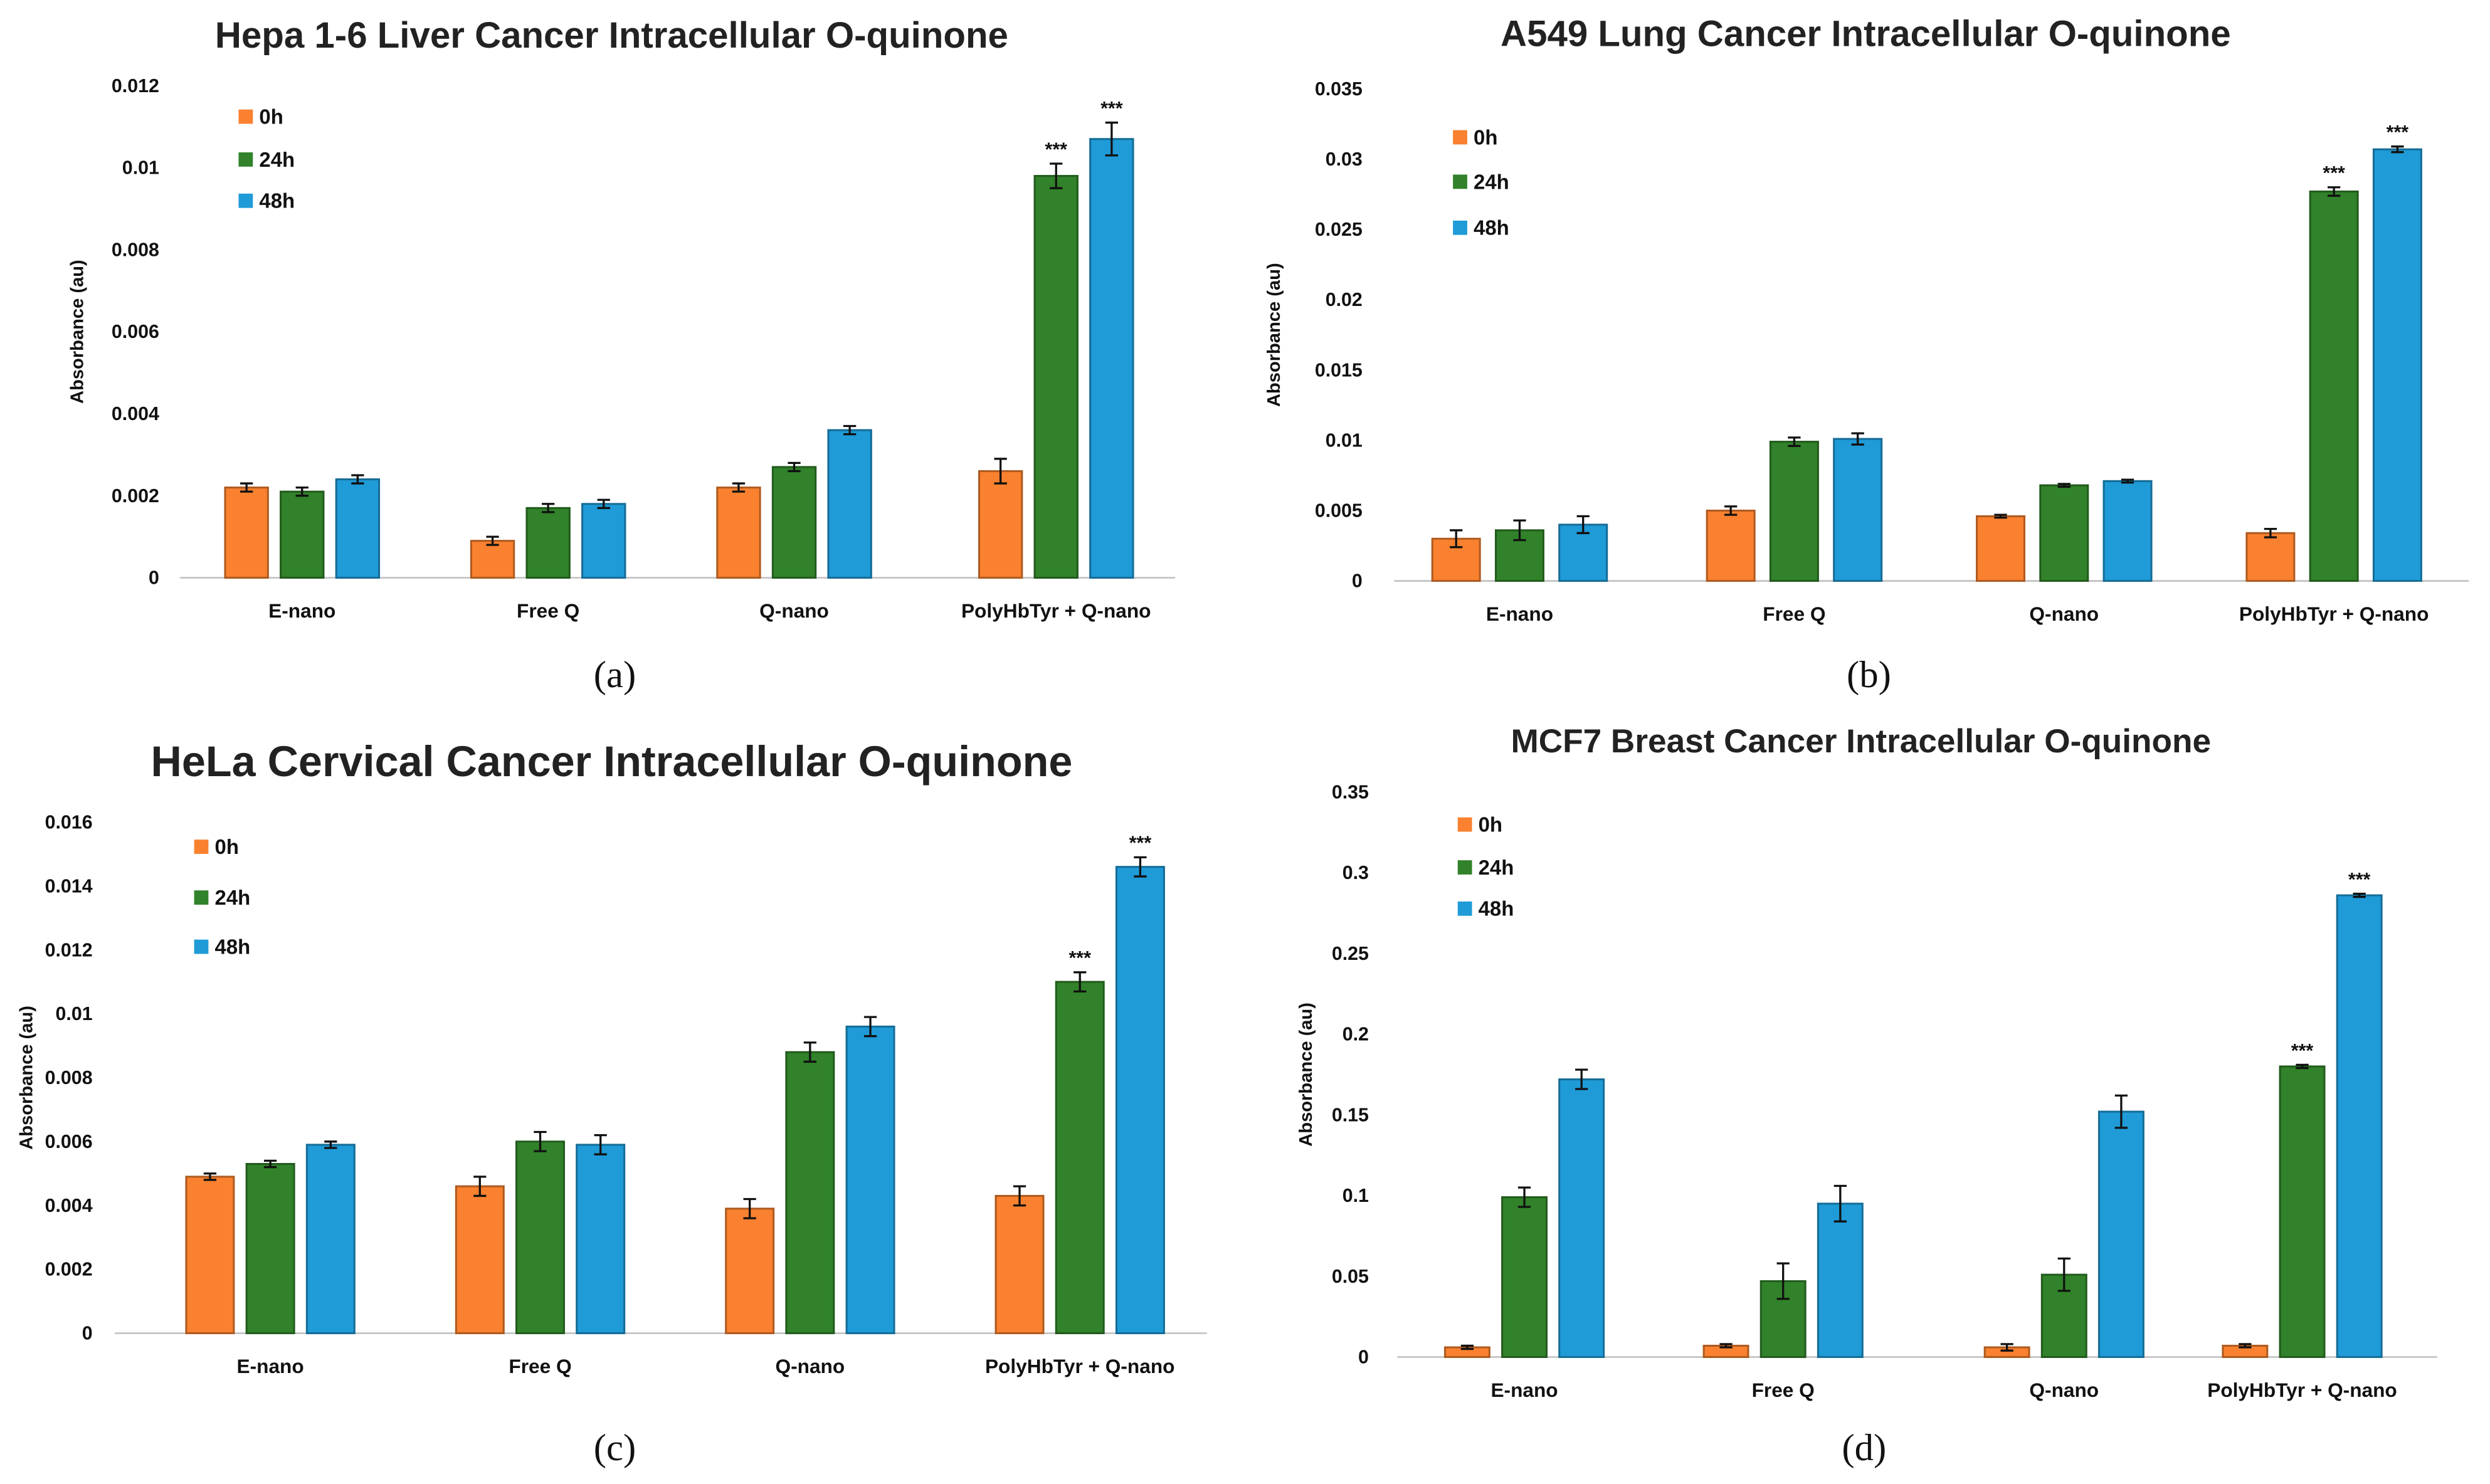  I want to click on legend-swatch-48h, so click(1460, 227).